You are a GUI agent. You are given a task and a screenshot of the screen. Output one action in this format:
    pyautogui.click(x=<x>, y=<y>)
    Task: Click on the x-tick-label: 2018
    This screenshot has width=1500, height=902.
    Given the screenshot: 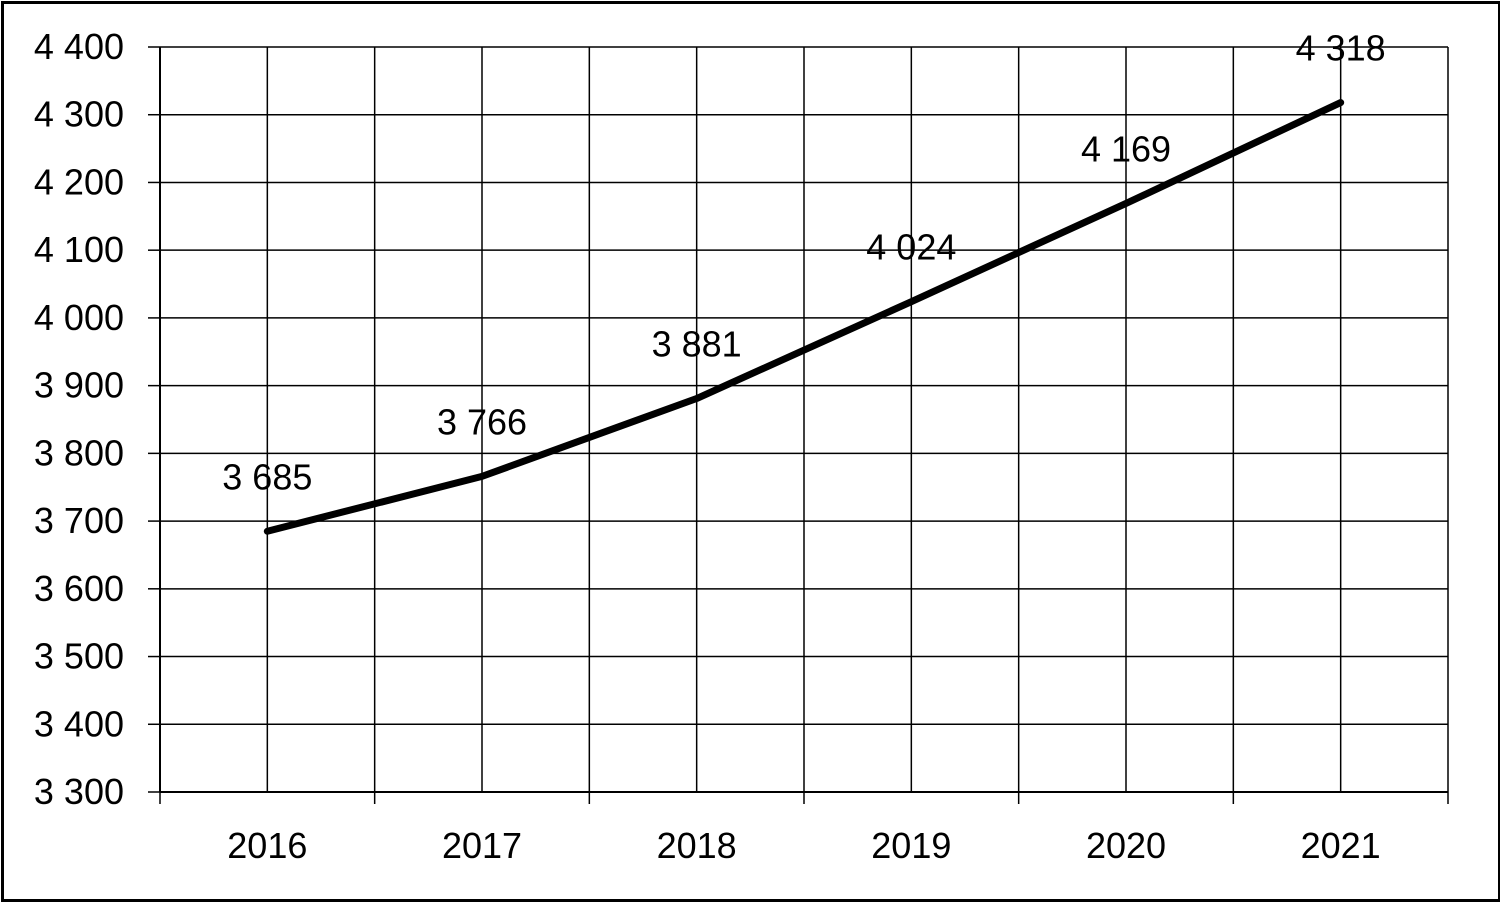 What is the action you would take?
    pyautogui.click(x=697, y=845)
    